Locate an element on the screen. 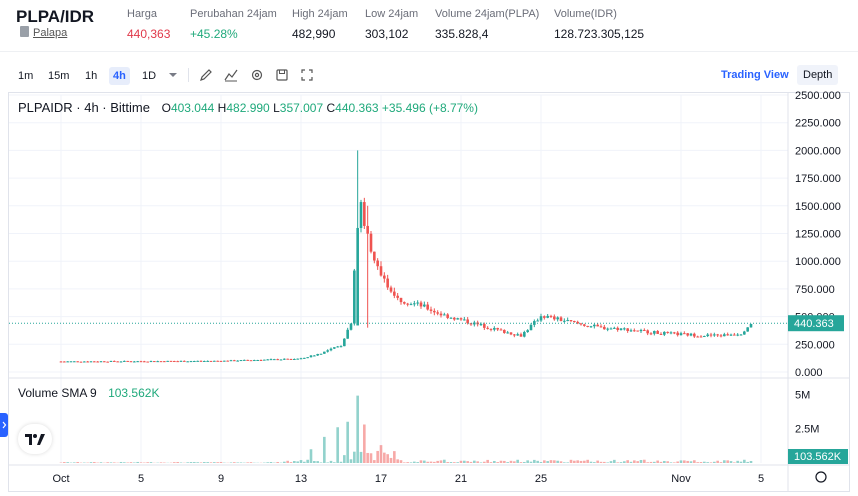  save-icon is located at coordinates (282, 75).